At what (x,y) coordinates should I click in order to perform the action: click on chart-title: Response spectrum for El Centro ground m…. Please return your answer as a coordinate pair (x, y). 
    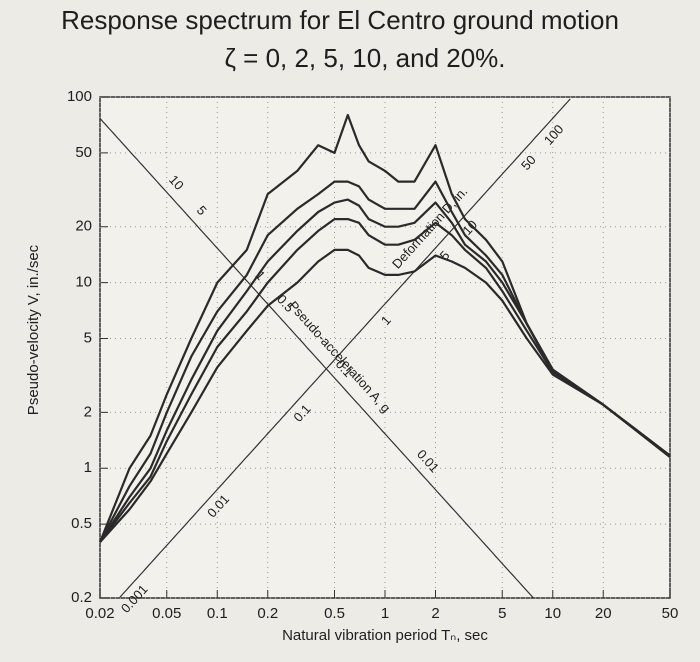
    Looking at the image, I should click on (340, 20).